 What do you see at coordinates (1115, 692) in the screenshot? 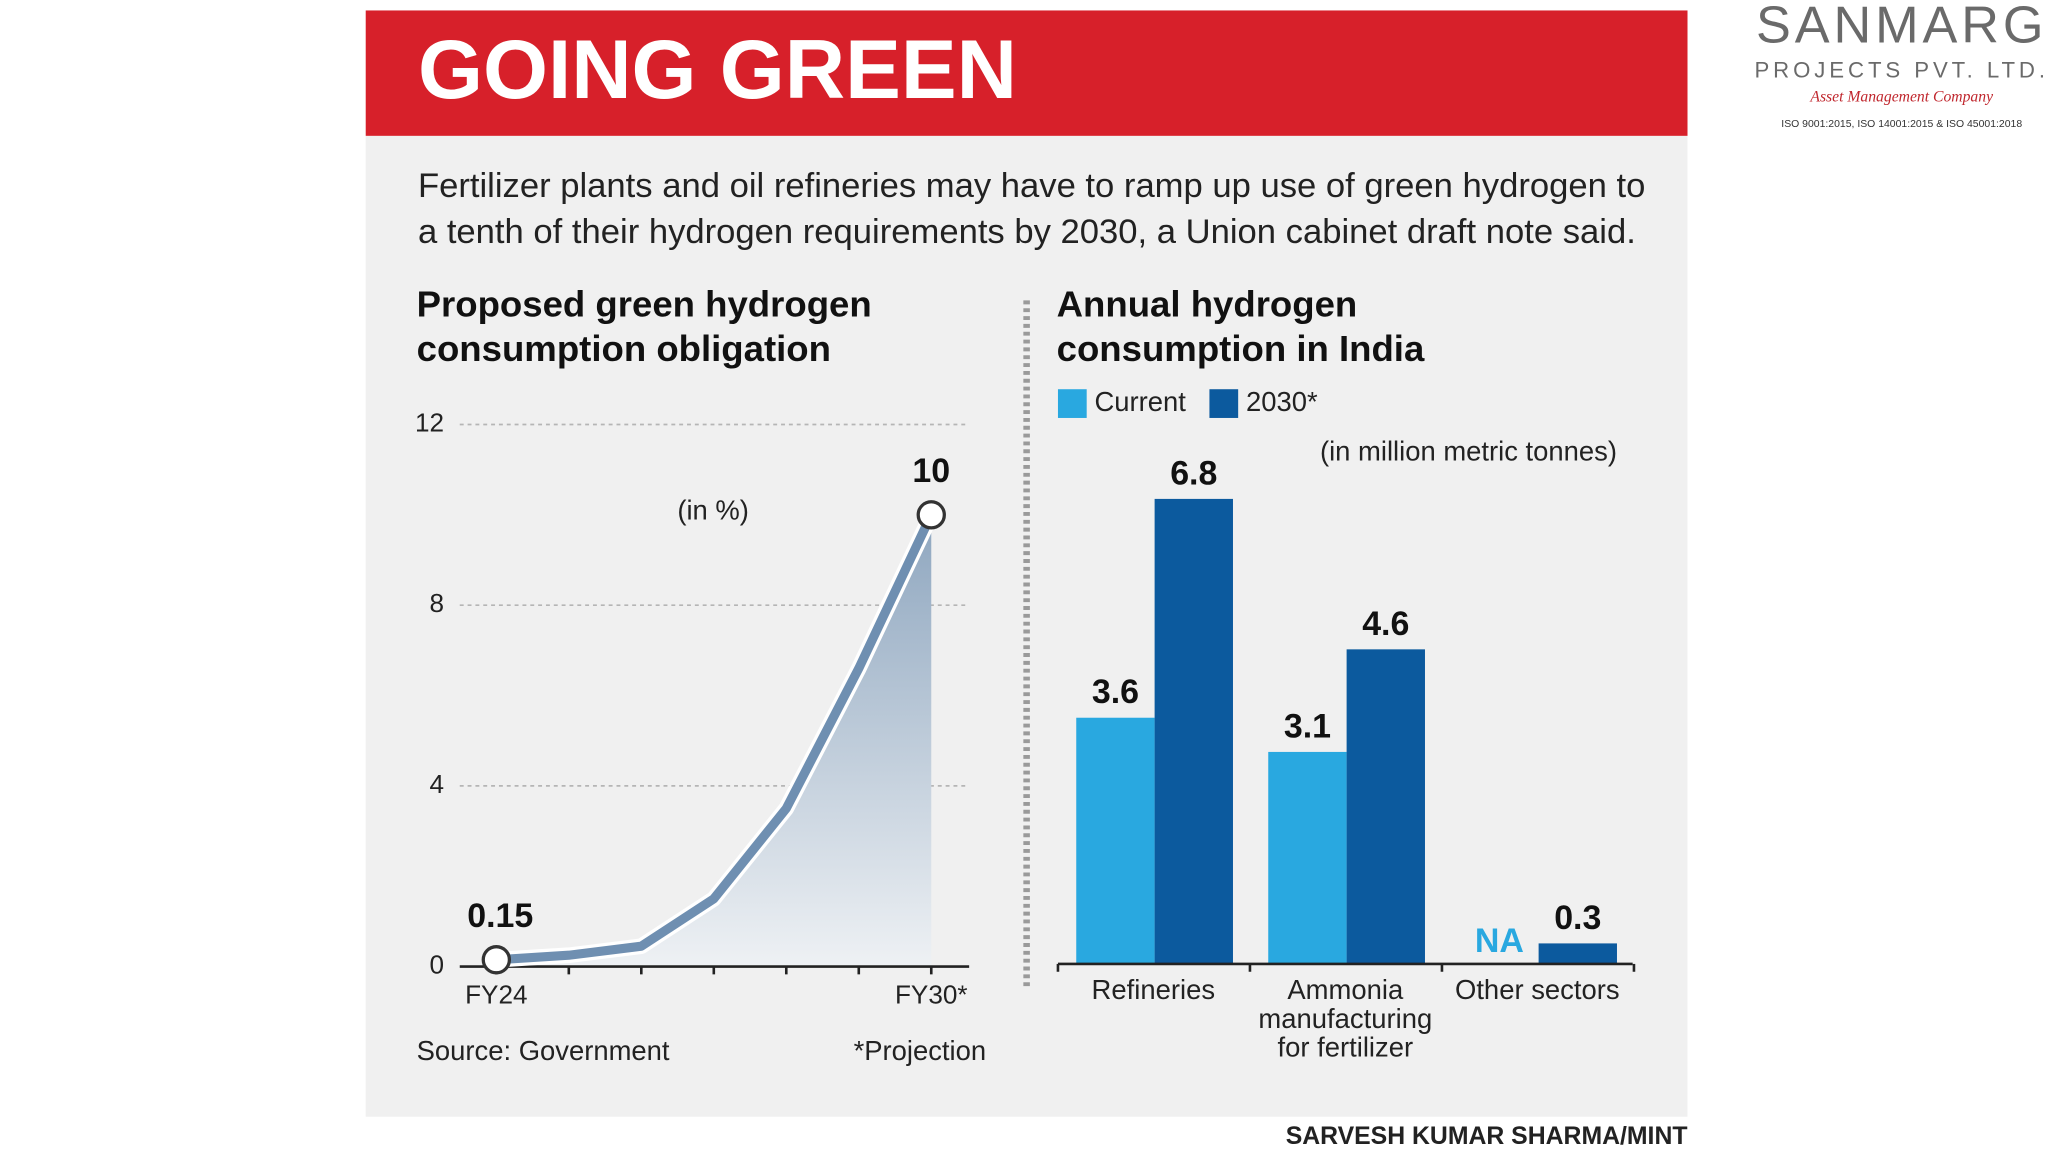
I see `value-label: 3.6` at bounding box center [1115, 692].